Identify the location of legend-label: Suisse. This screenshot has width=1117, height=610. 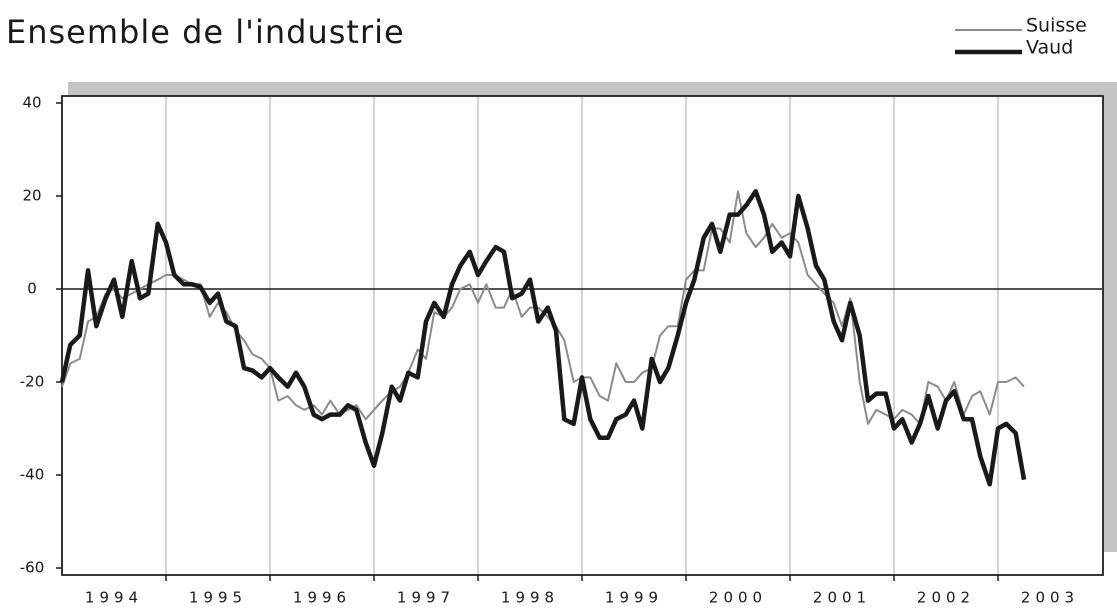
(1056, 26).